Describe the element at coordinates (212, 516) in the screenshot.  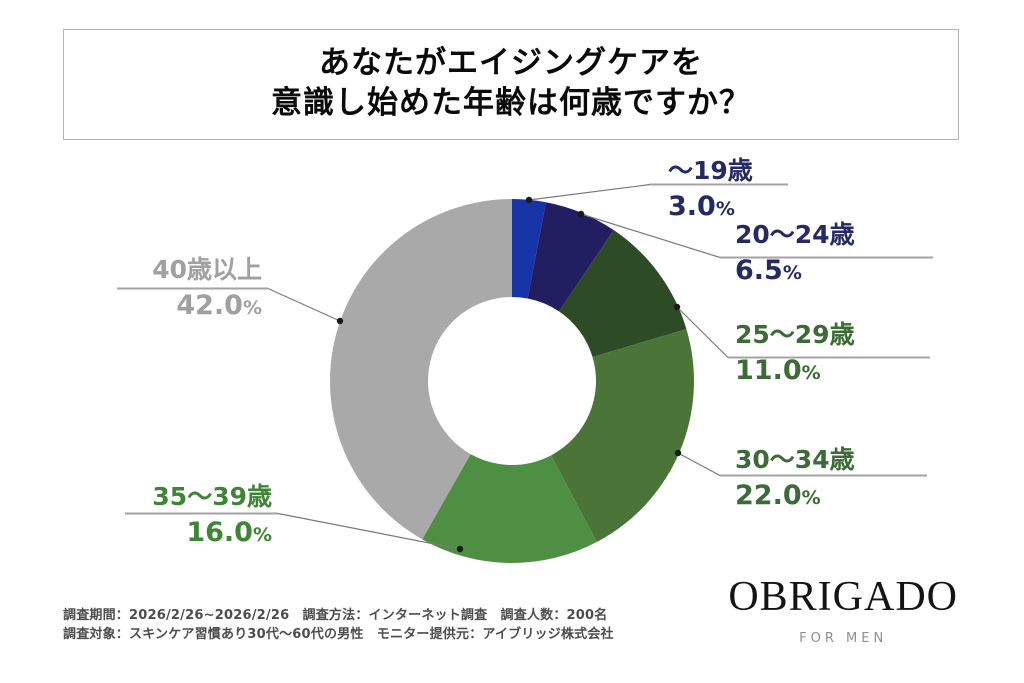
I see `callout-age-35-39: 35～39歳 16.0%` at that location.